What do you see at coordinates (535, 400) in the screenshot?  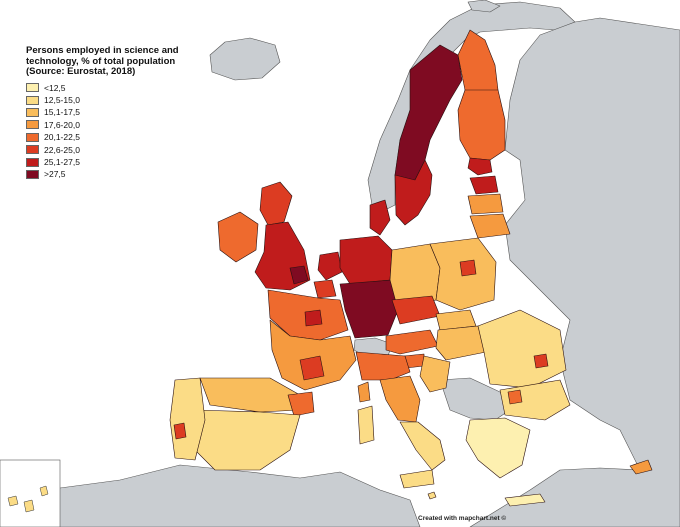 I see `region-bulgaria` at bounding box center [535, 400].